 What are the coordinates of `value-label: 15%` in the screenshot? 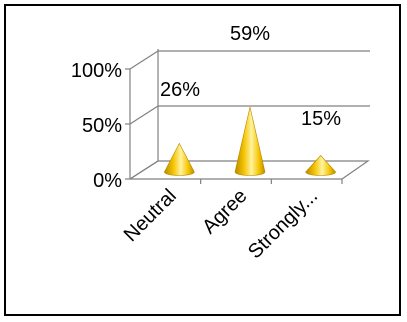 It's located at (321, 119).